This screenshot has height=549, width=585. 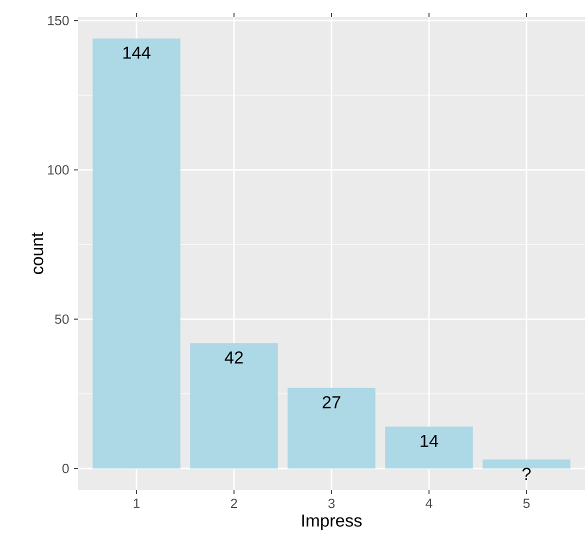 What do you see at coordinates (137, 503) in the screenshot?
I see `x-tick-label: 1` at bounding box center [137, 503].